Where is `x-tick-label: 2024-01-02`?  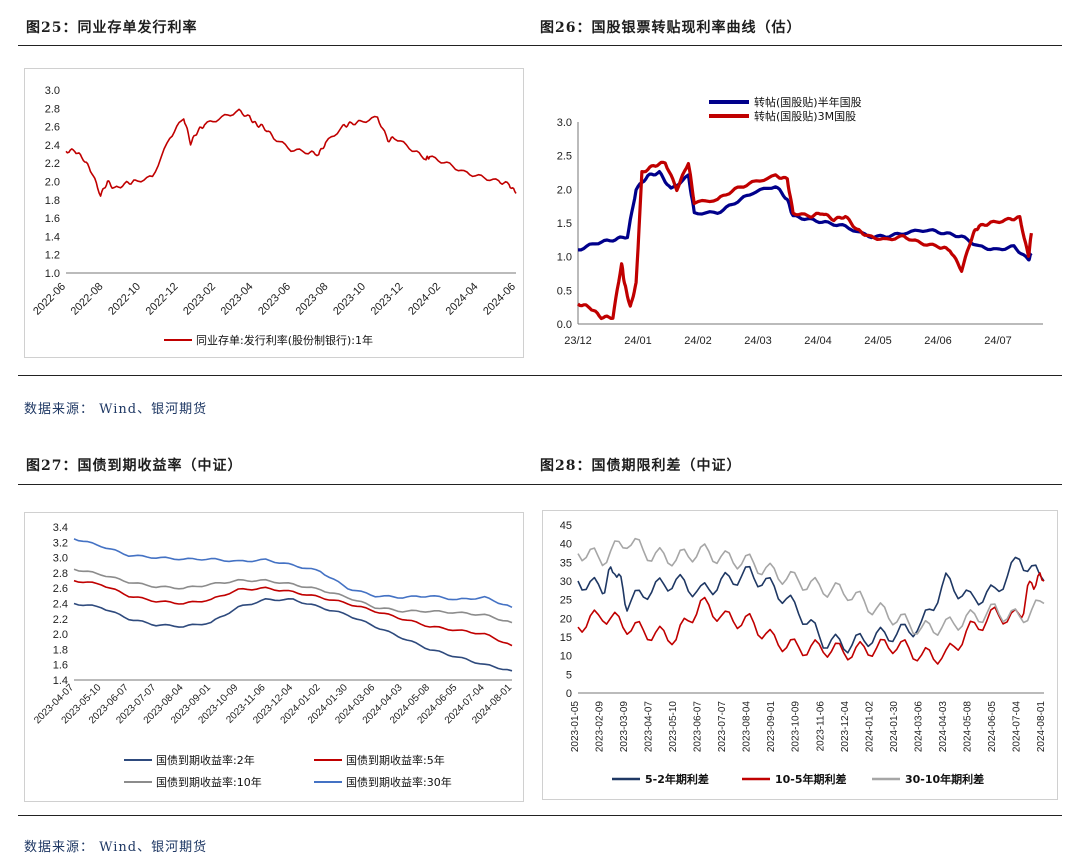 x-tick-label: 2024-01-02 is located at coordinates (869, 727).